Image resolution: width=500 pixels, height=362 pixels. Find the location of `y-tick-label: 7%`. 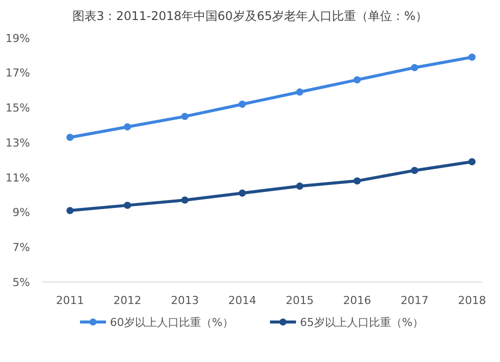

y-tick-label: 7% is located at coordinates (21, 247).